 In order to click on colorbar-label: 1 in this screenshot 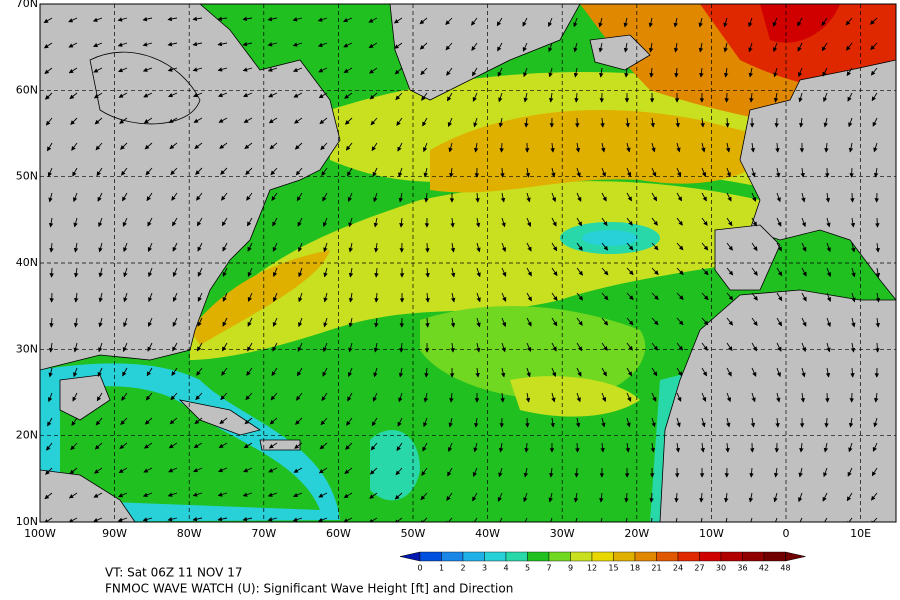, I will do `click(441, 568)`.